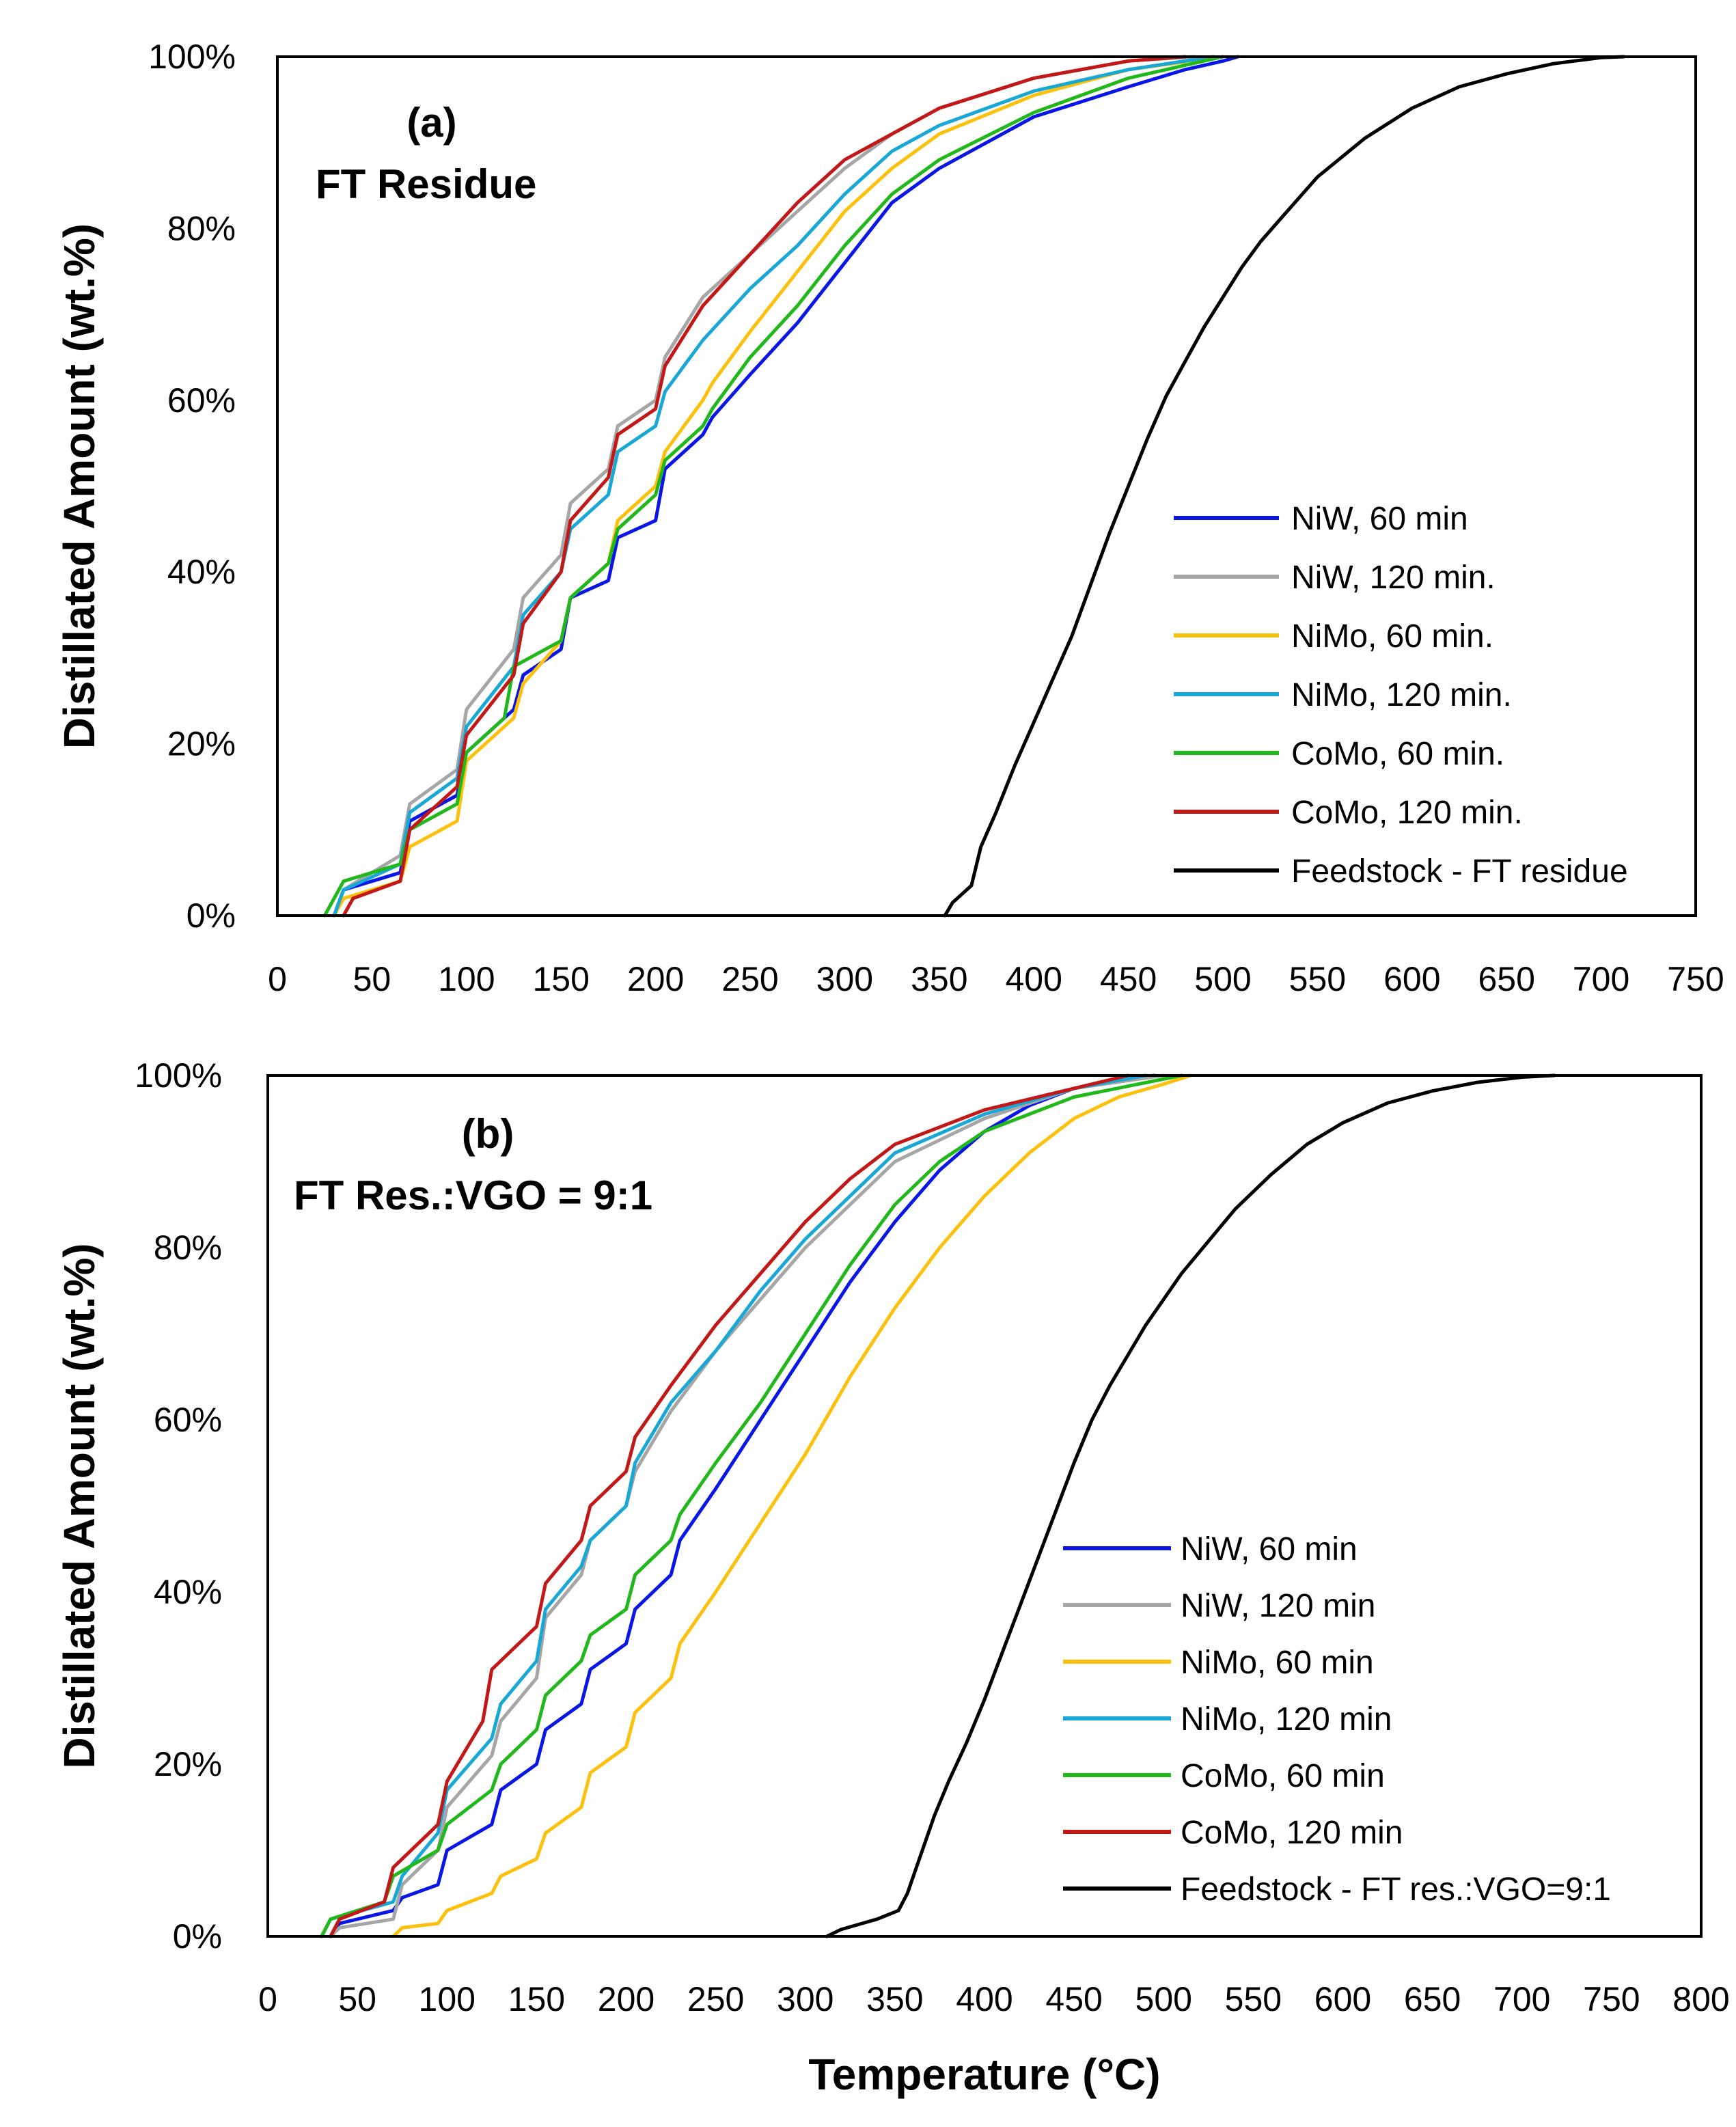 Image resolution: width=1736 pixels, height=2127 pixels. I want to click on panel-label: (a), so click(431, 123).